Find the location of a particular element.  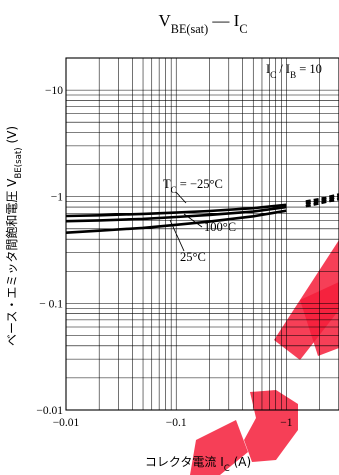

series-line-ext-25-c is located at coordinates (322, 200).